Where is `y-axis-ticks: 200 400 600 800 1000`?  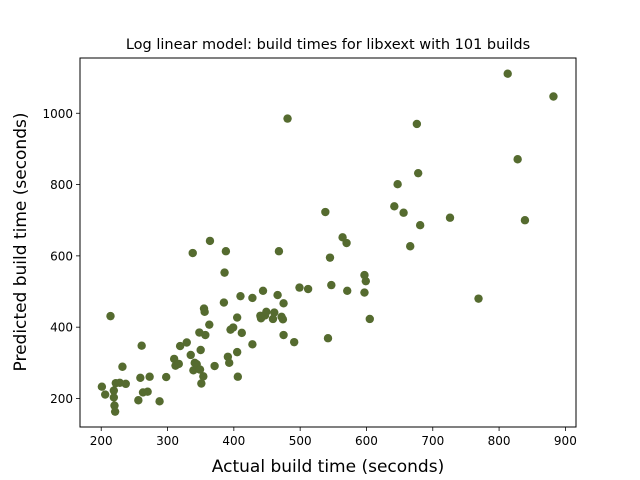
y-axis-ticks: 200 400 600 800 1000 is located at coordinates (61, 256).